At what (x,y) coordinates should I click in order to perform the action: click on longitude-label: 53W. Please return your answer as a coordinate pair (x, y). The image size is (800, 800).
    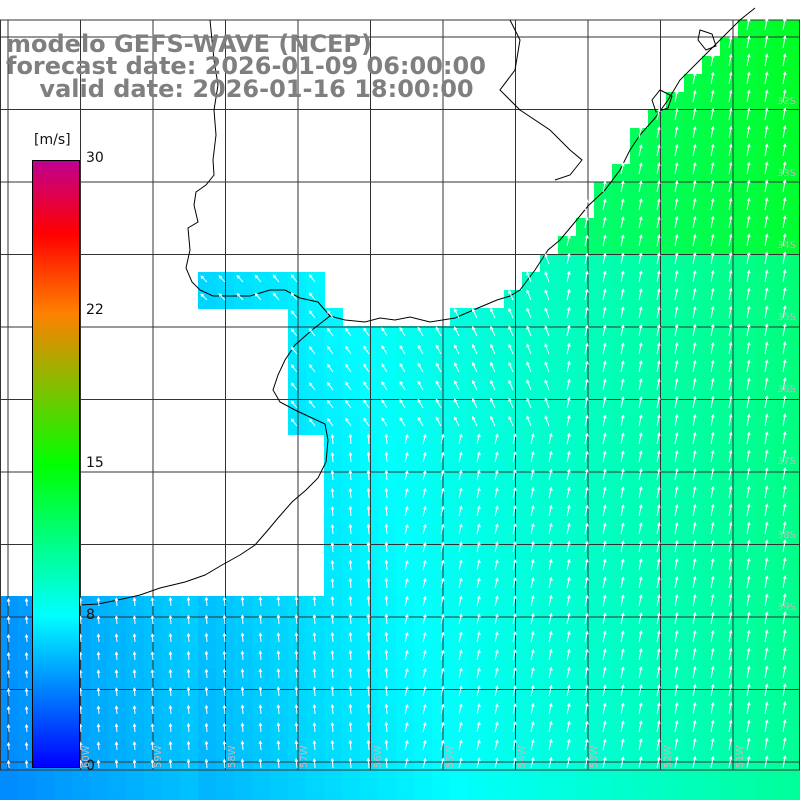
    Looking at the image, I should click on (594, 756).